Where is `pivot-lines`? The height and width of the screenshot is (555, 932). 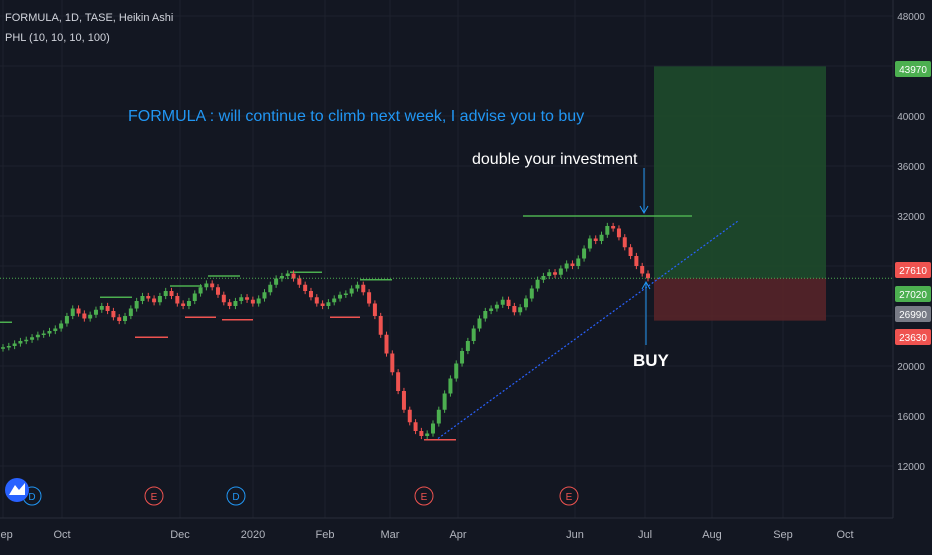 pivot-lines is located at coordinates (228, 356).